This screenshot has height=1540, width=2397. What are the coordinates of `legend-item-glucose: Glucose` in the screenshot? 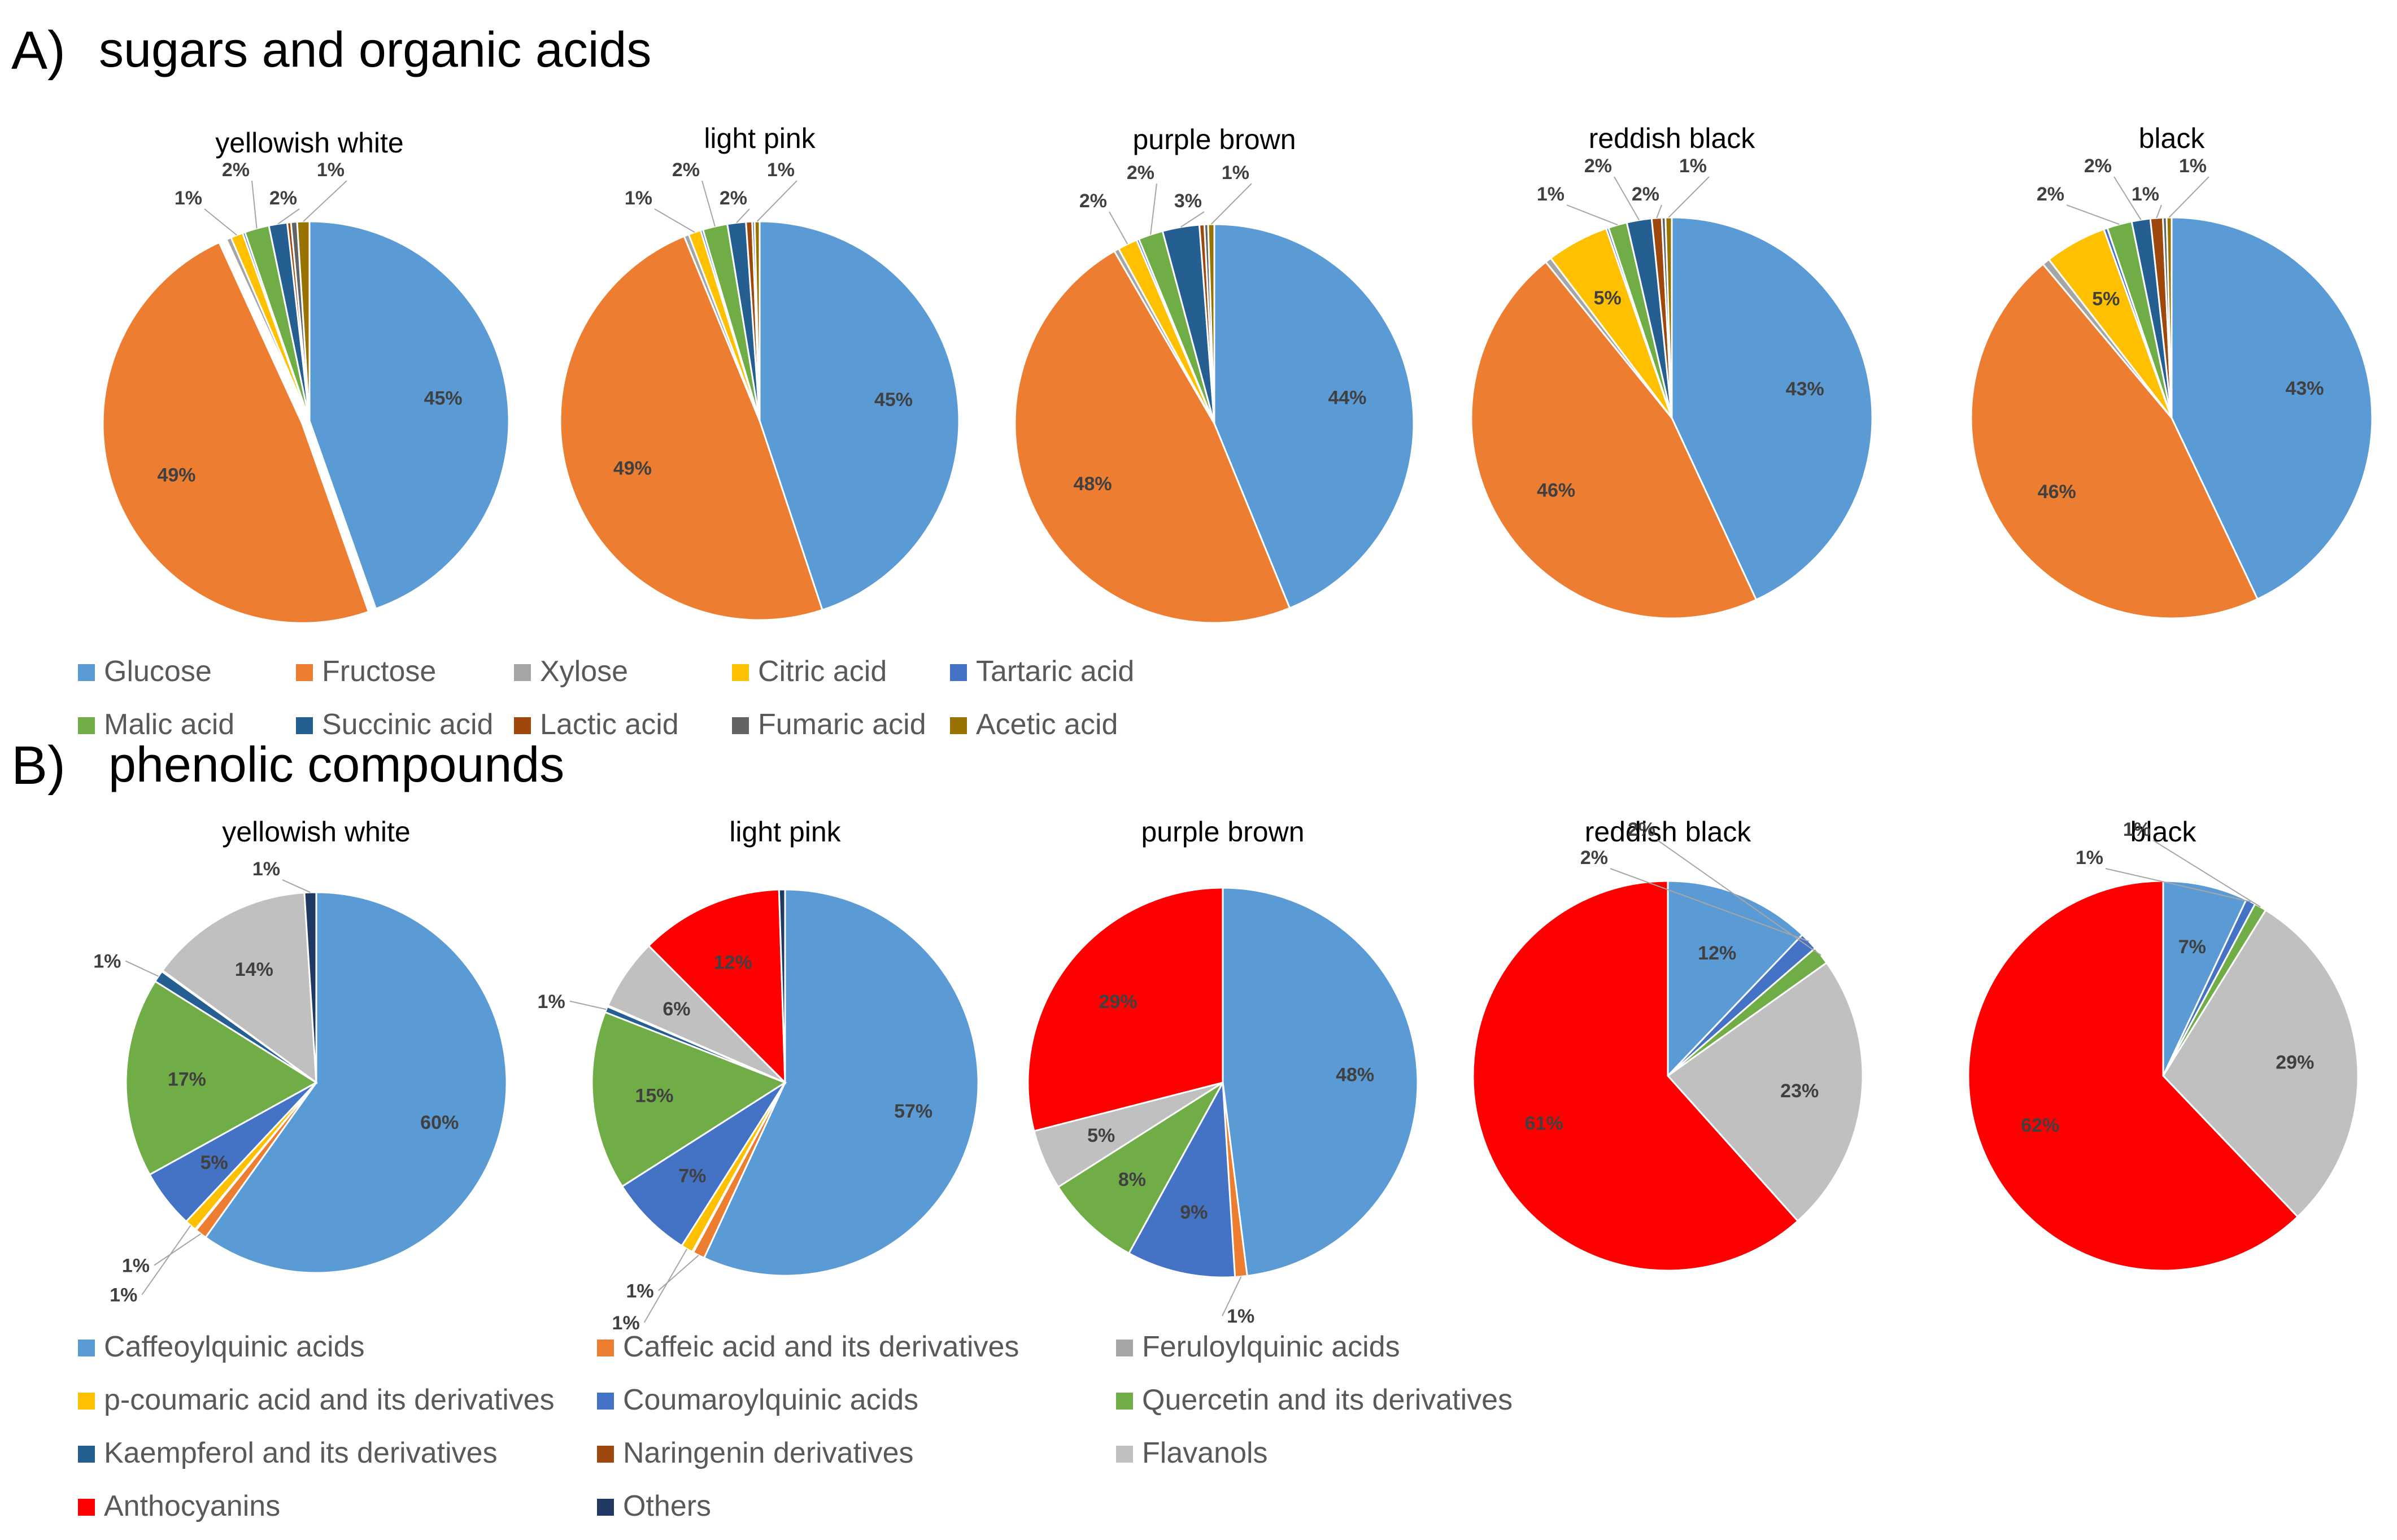 It's located at (145, 671).